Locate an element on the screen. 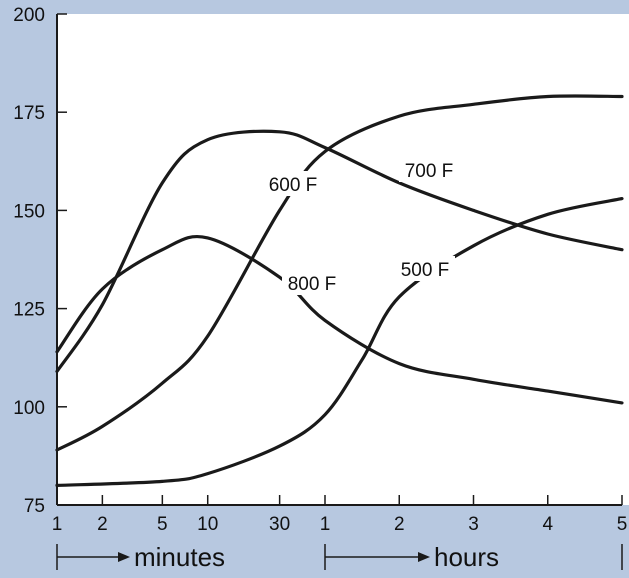 This screenshot has width=629, height=578. curve-label-500f: 500 F is located at coordinates (425, 270).